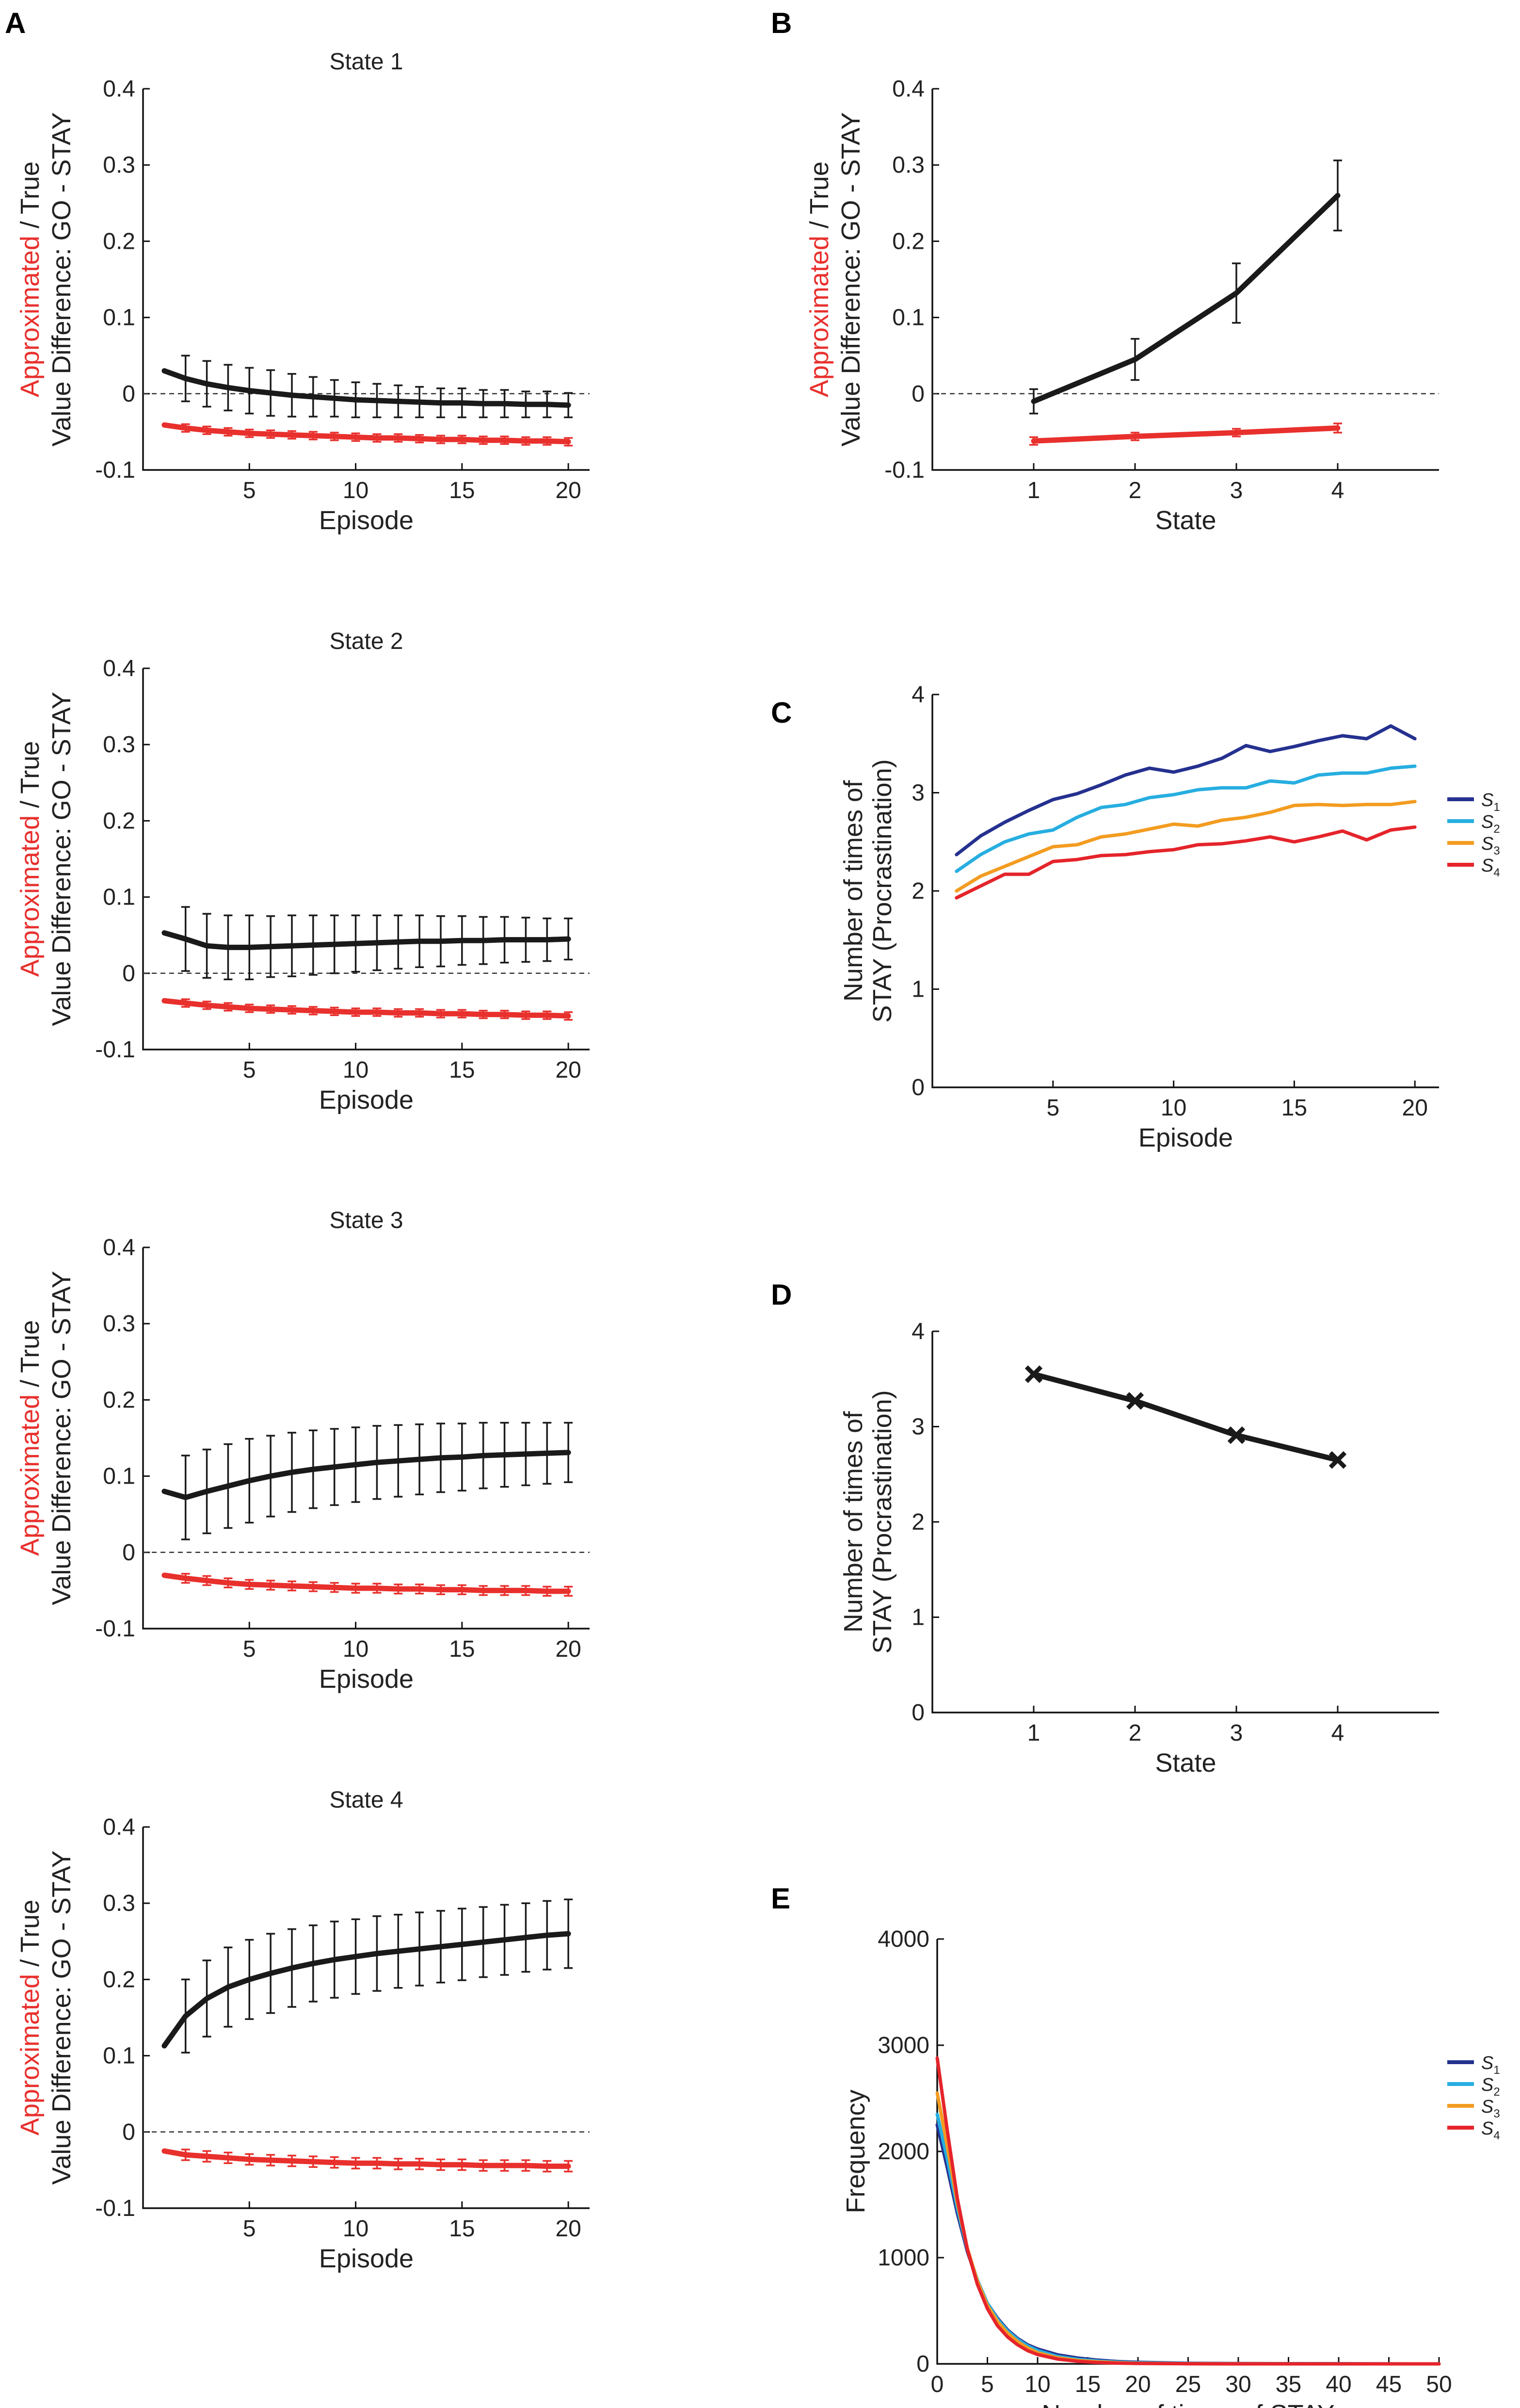 This screenshot has width=1520, height=2408. I want to click on y-axis-label: Number of times of, so click(853, 1522).